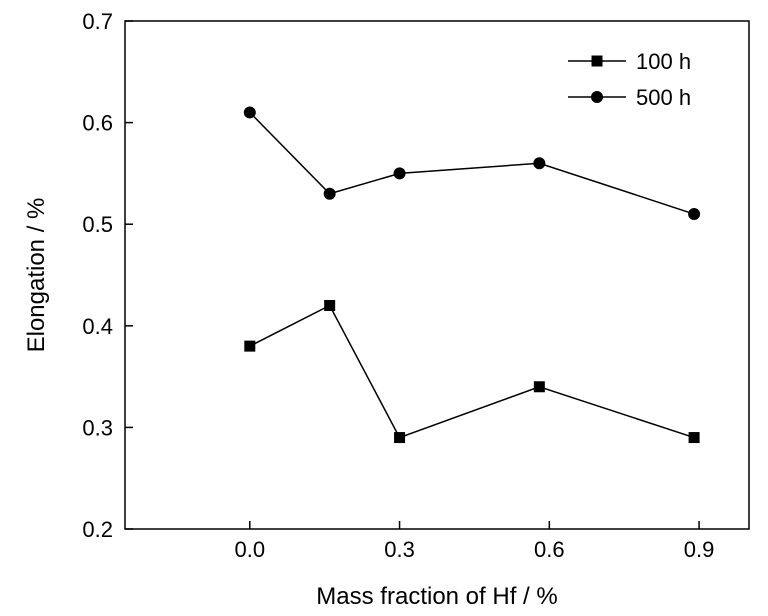  What do you see at coordinates (663, 61) in the screenshot?
I see `legend-label: 100 h` at bounding box center [663, 61].